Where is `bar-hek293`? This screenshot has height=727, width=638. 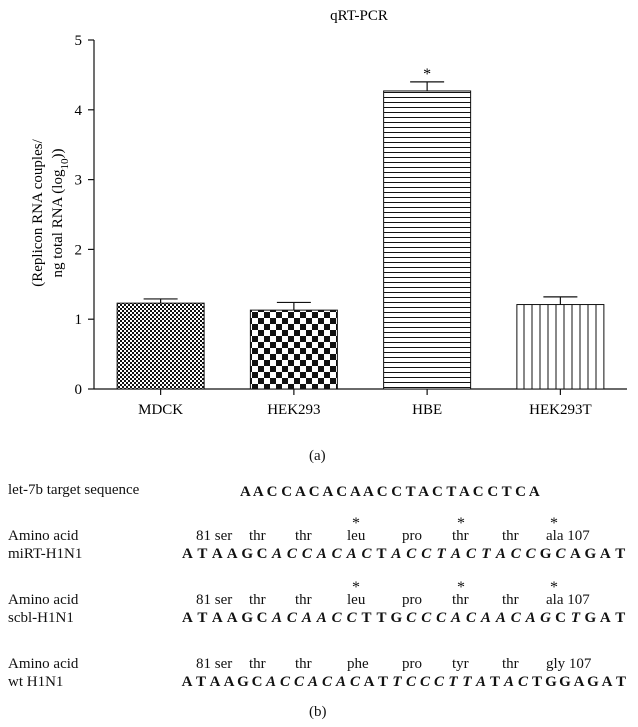
bar-hek293 is located at coordinates (293, 349).